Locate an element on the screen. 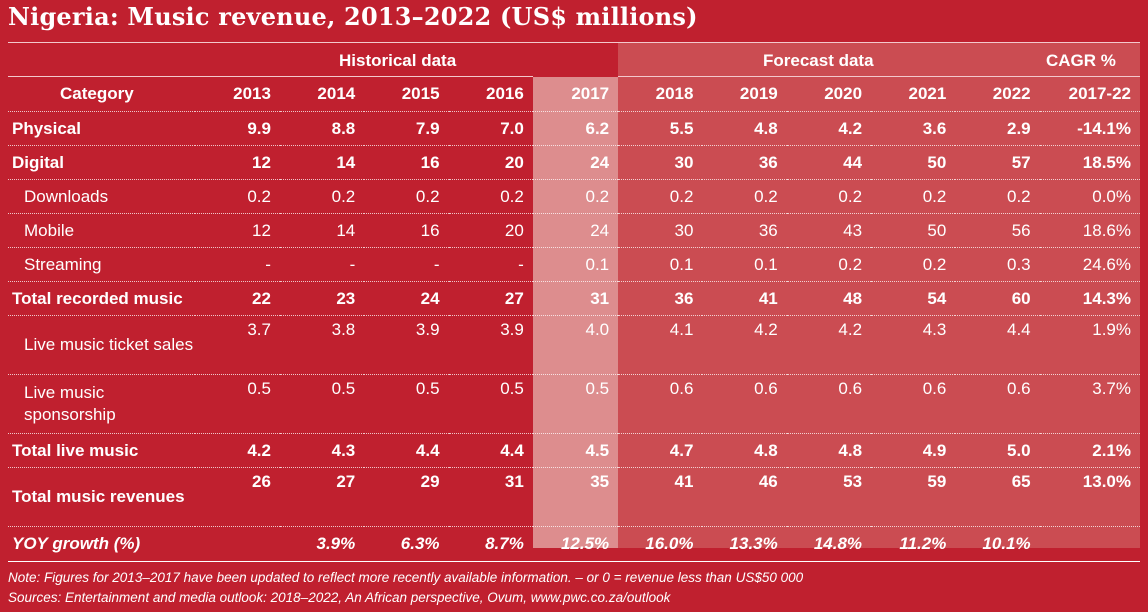 The image size is (1148, 612). value-cell: 7.9 is located at coordinates (406, 128).